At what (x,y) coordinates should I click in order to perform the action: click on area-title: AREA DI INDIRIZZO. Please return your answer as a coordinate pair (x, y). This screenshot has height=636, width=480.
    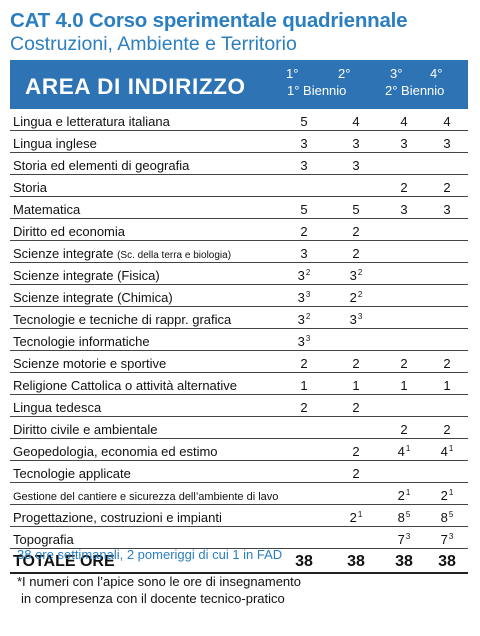
    Looking at the image, I should click on (135, 86).